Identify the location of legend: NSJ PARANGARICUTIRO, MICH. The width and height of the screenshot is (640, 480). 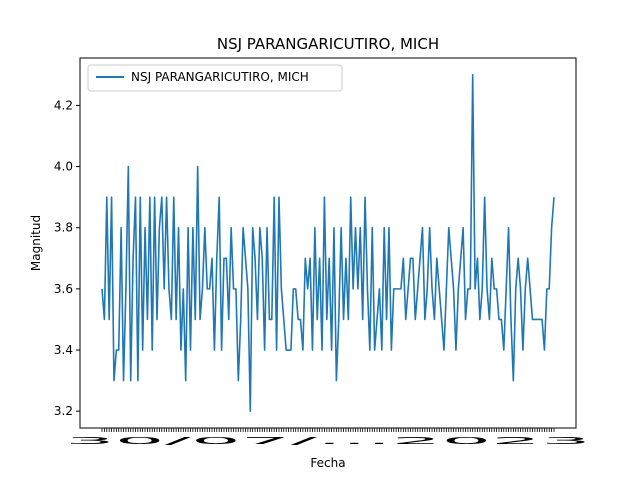
(215, 78).